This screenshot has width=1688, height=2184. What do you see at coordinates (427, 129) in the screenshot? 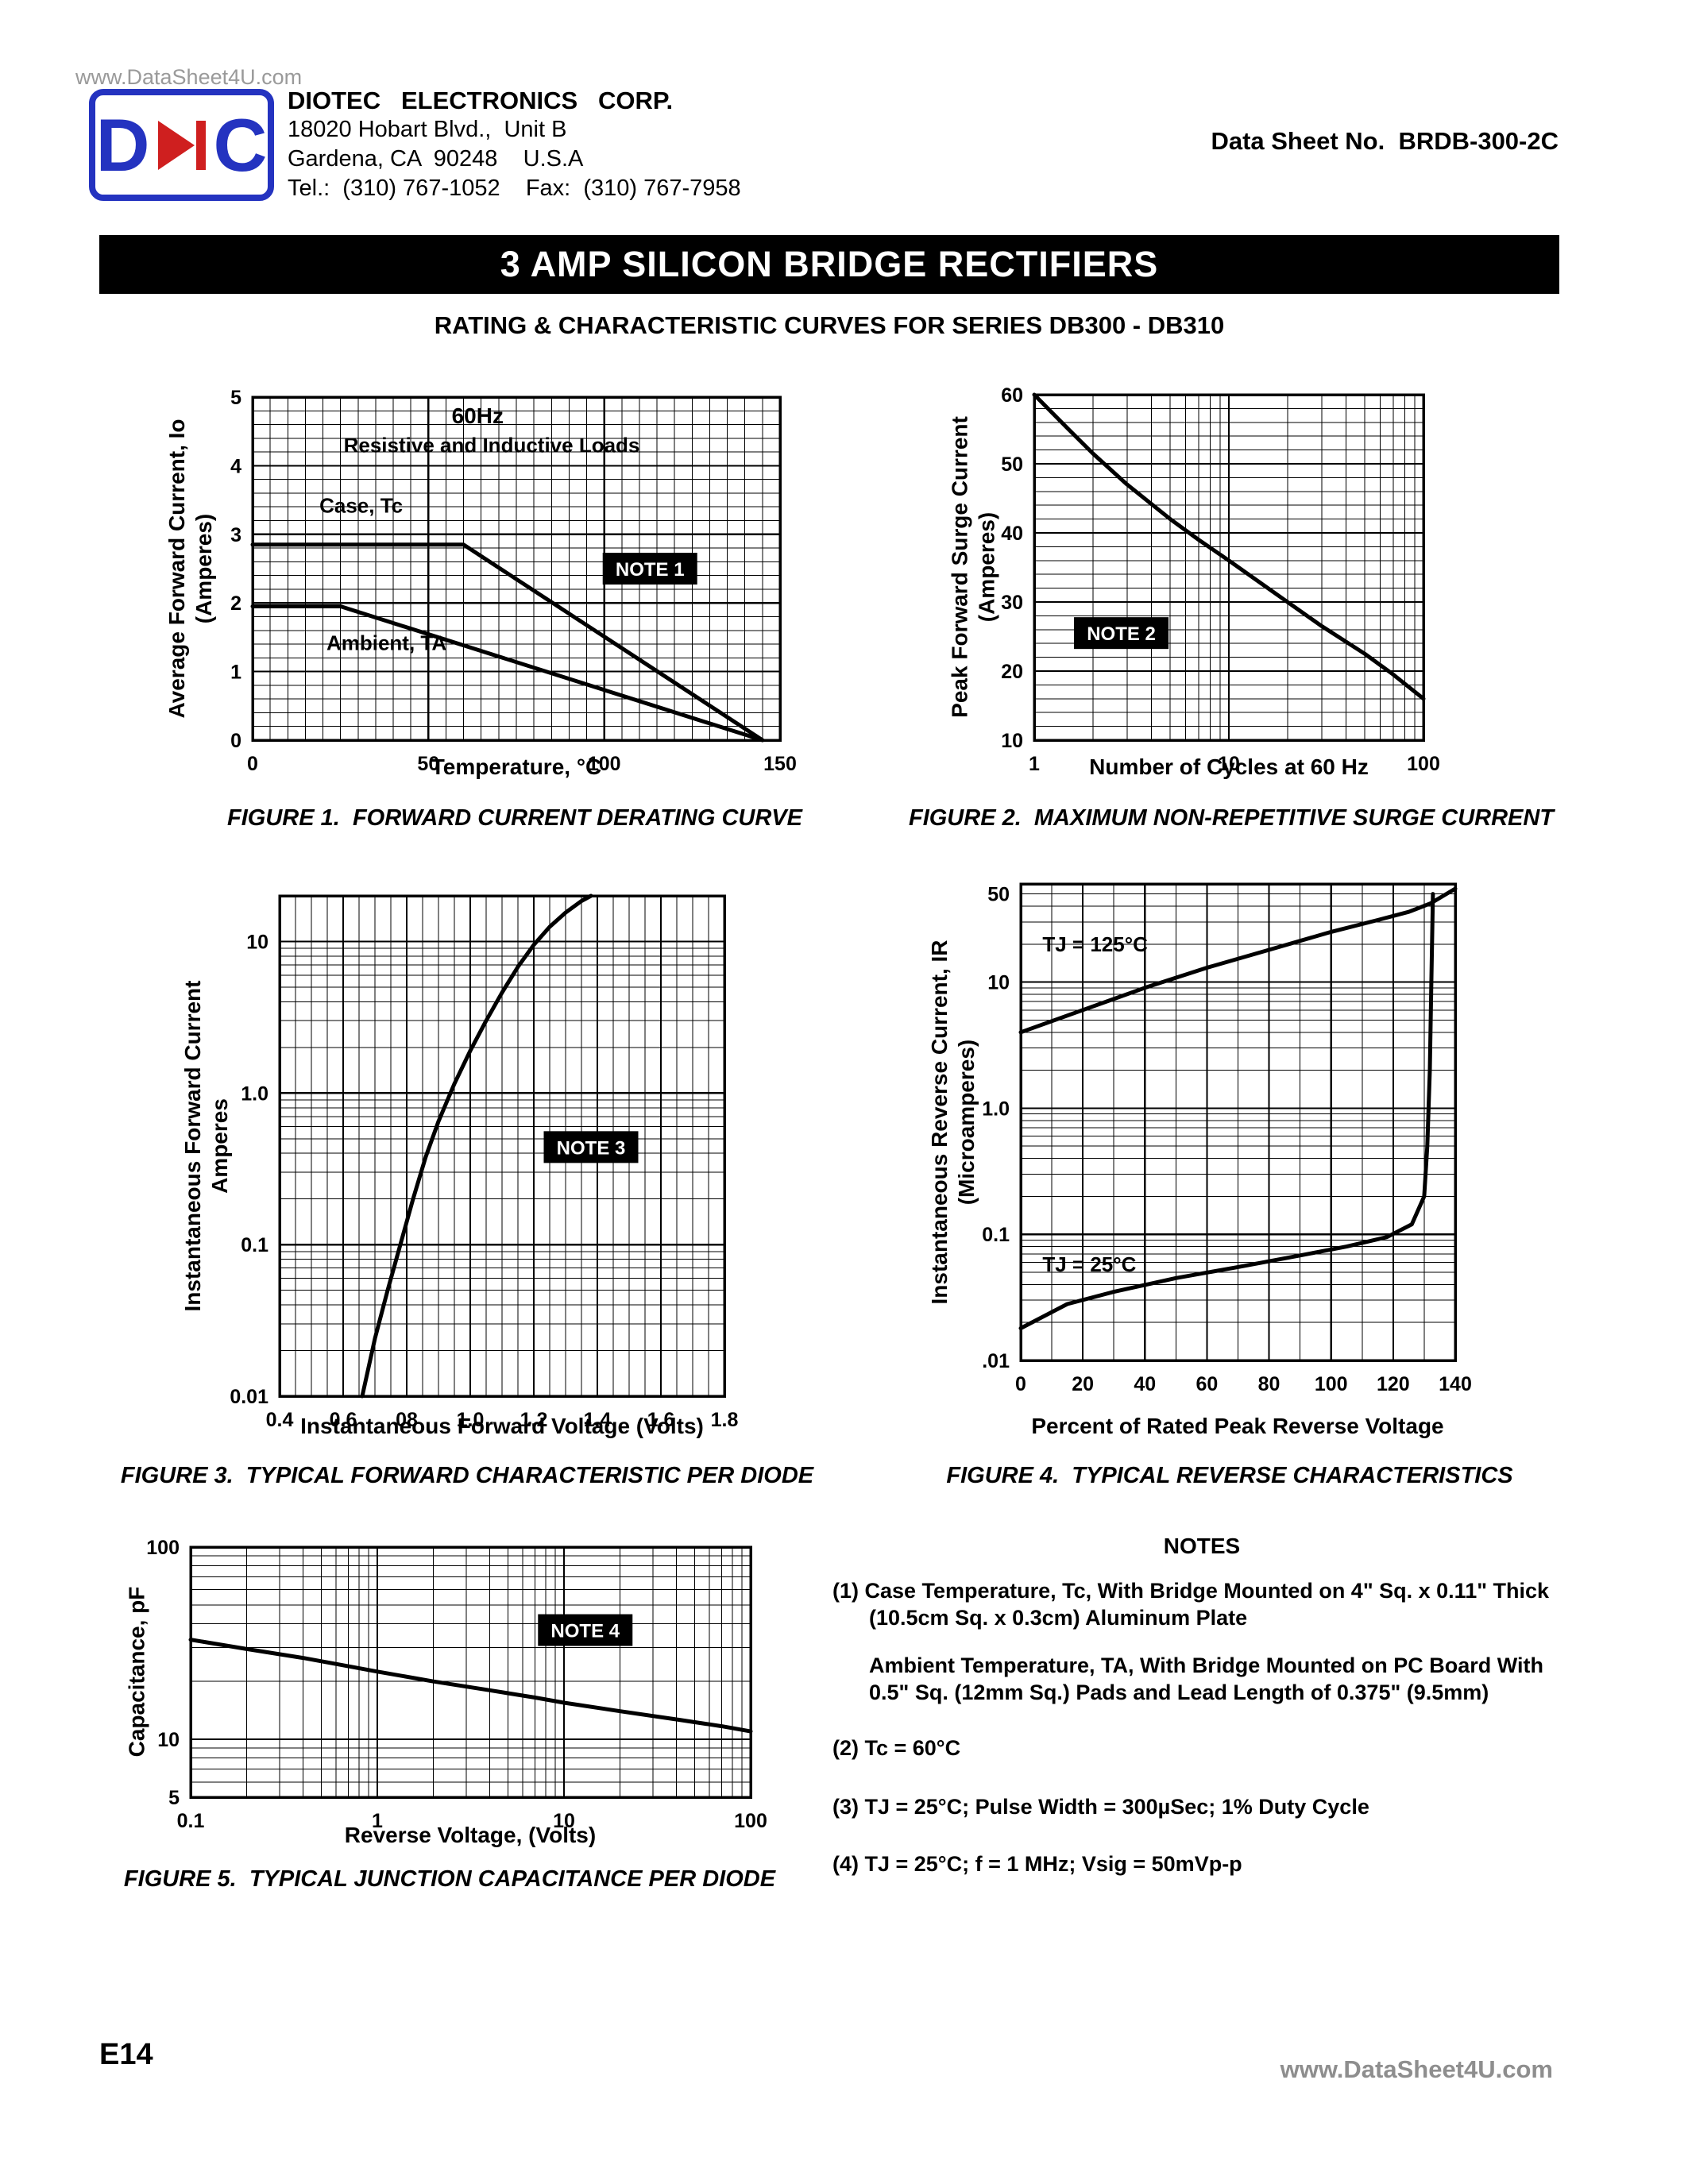
I see `company-address-line1: 18020 Hobart Blvd., Unit B` at bounding box center [427, 129].